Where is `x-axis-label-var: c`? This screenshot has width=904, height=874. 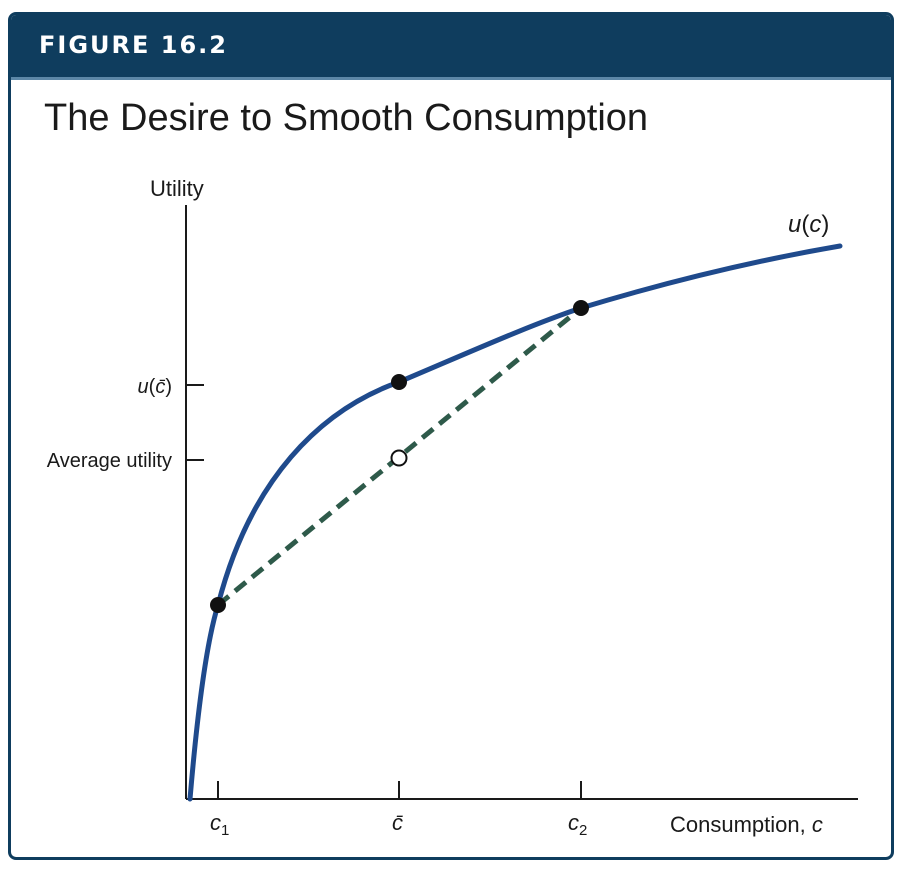
x-axis-label-var: c is located at coordinates (817, 824).